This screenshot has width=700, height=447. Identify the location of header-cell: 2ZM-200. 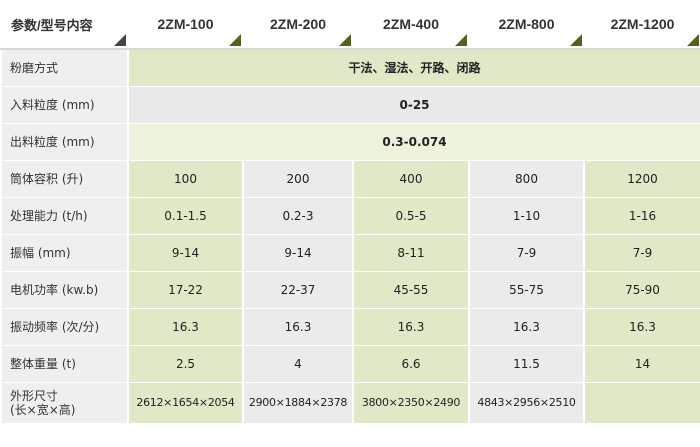
(298, 25).